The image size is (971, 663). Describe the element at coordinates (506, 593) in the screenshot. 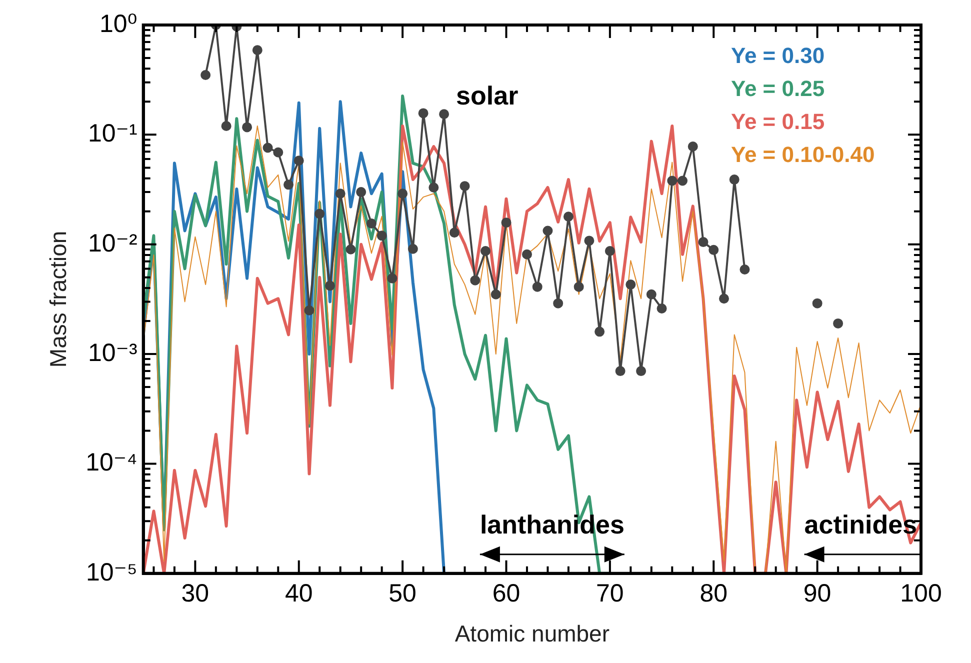

I see `x-tick-label: 60` at that location.